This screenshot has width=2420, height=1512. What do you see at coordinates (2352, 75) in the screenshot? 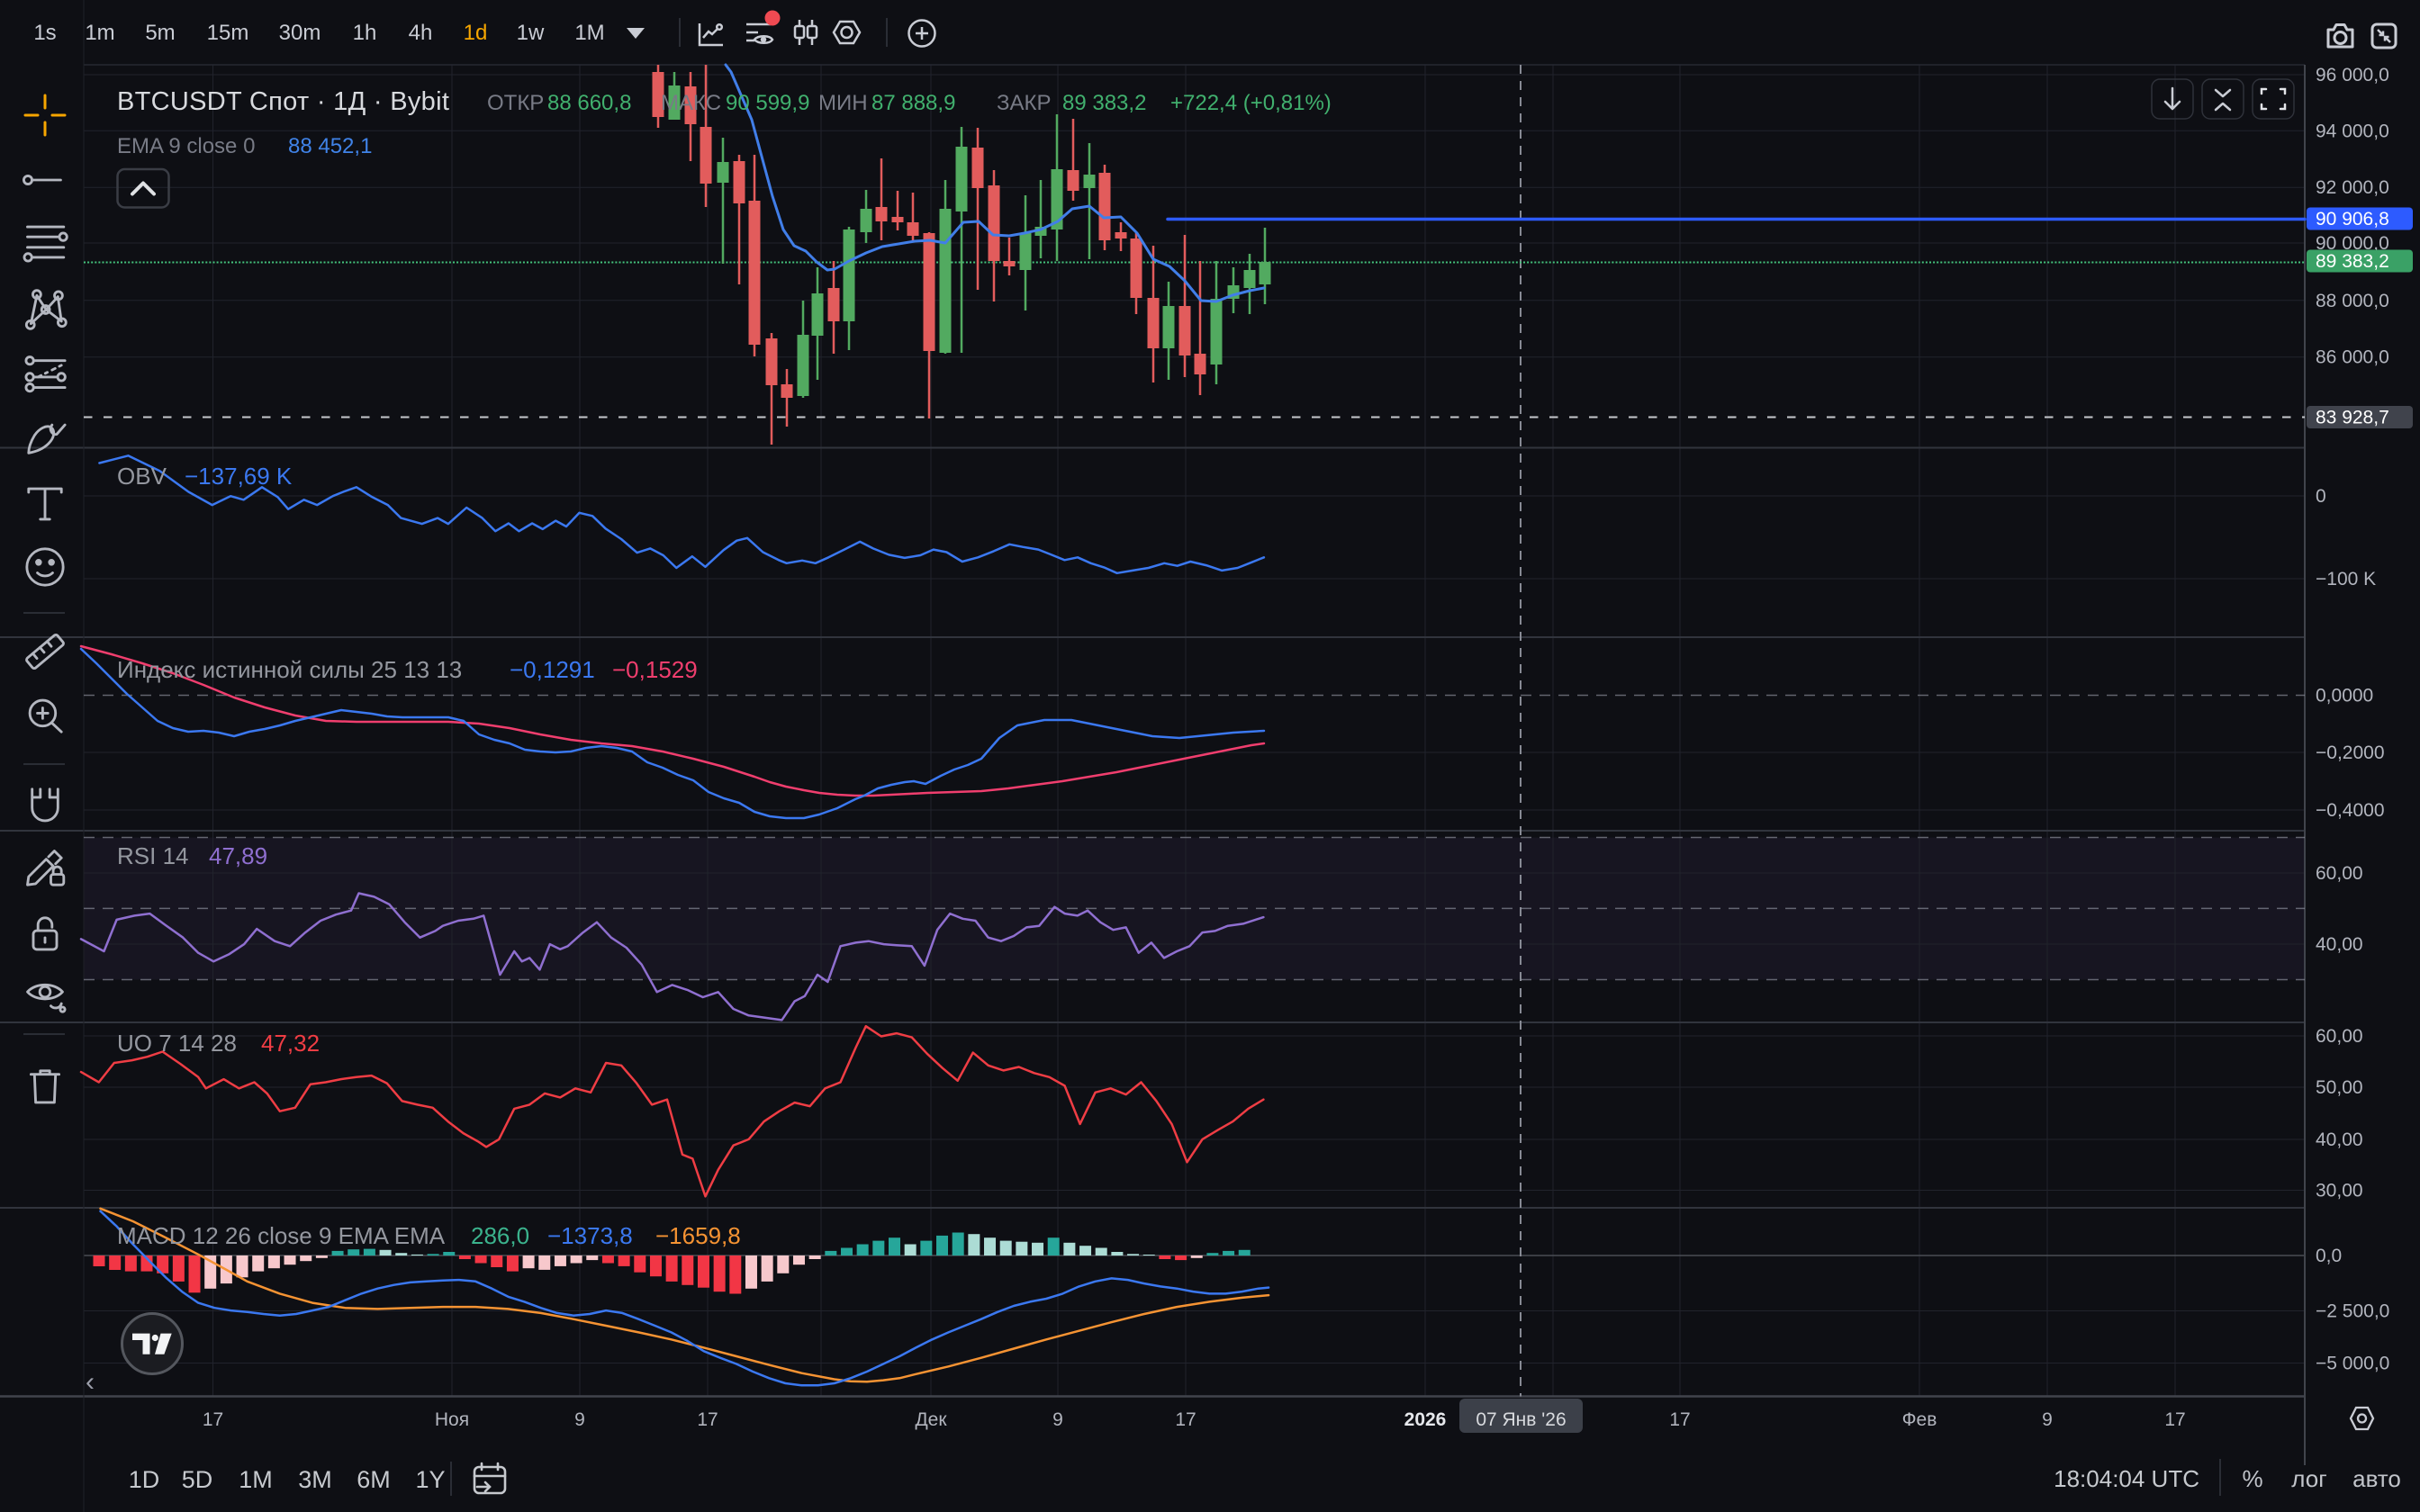
I see `svg-text: 96 000,0` at bounding box center [2352, 75].